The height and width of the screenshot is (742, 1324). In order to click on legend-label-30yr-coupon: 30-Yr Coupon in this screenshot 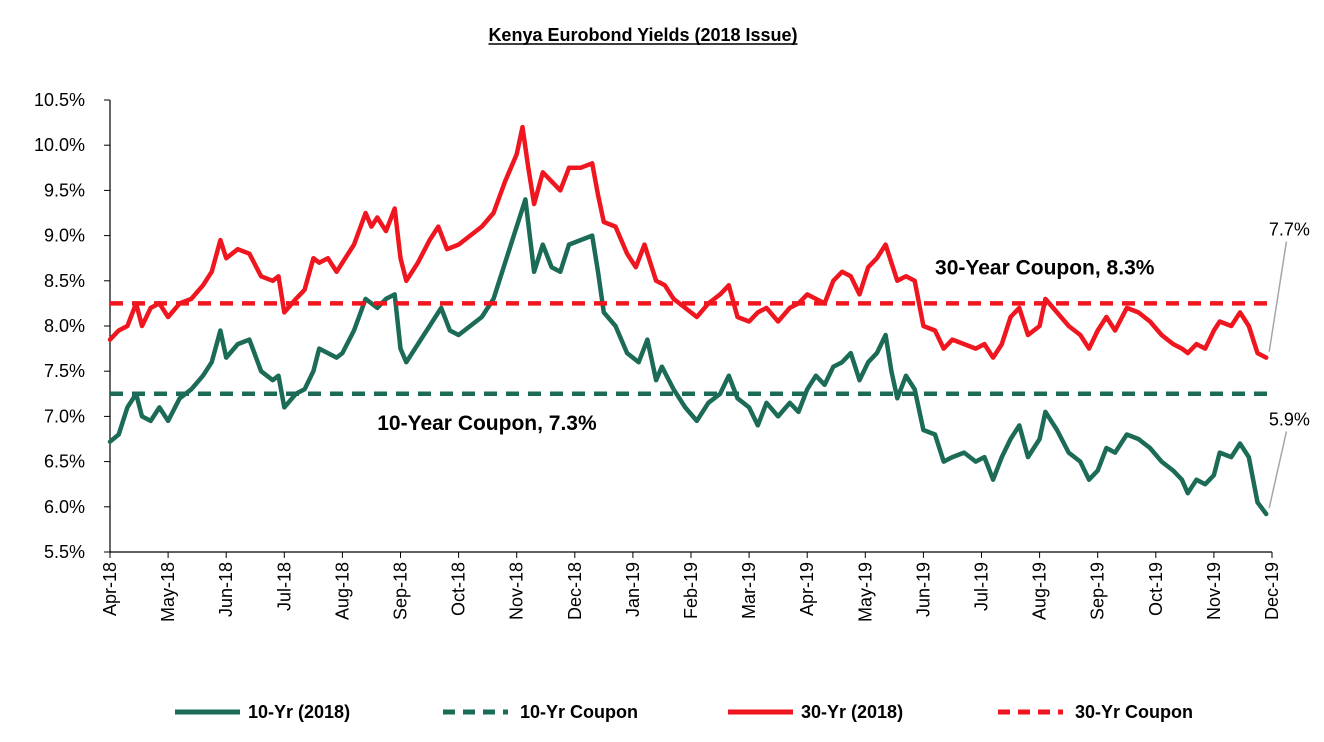, I will do `click(1134, 712)`.